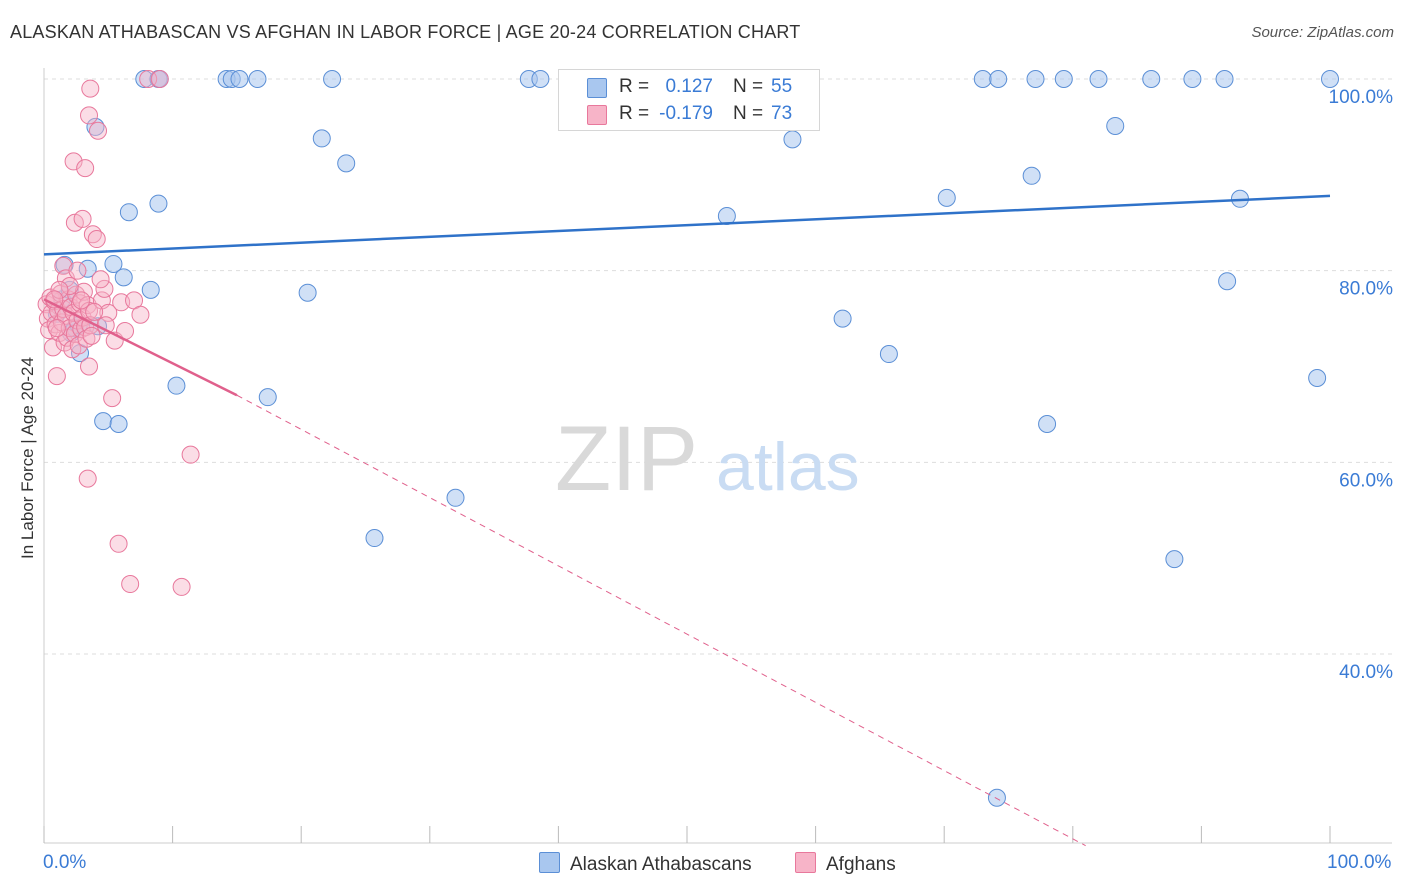 The height and width of the screenshot is (892, 1406). What do you see at coordinates (27, 458) in the screenshot?
I see `y-axis-label: In Labor Force | Age 20-24` at bounding box center [27, 458].